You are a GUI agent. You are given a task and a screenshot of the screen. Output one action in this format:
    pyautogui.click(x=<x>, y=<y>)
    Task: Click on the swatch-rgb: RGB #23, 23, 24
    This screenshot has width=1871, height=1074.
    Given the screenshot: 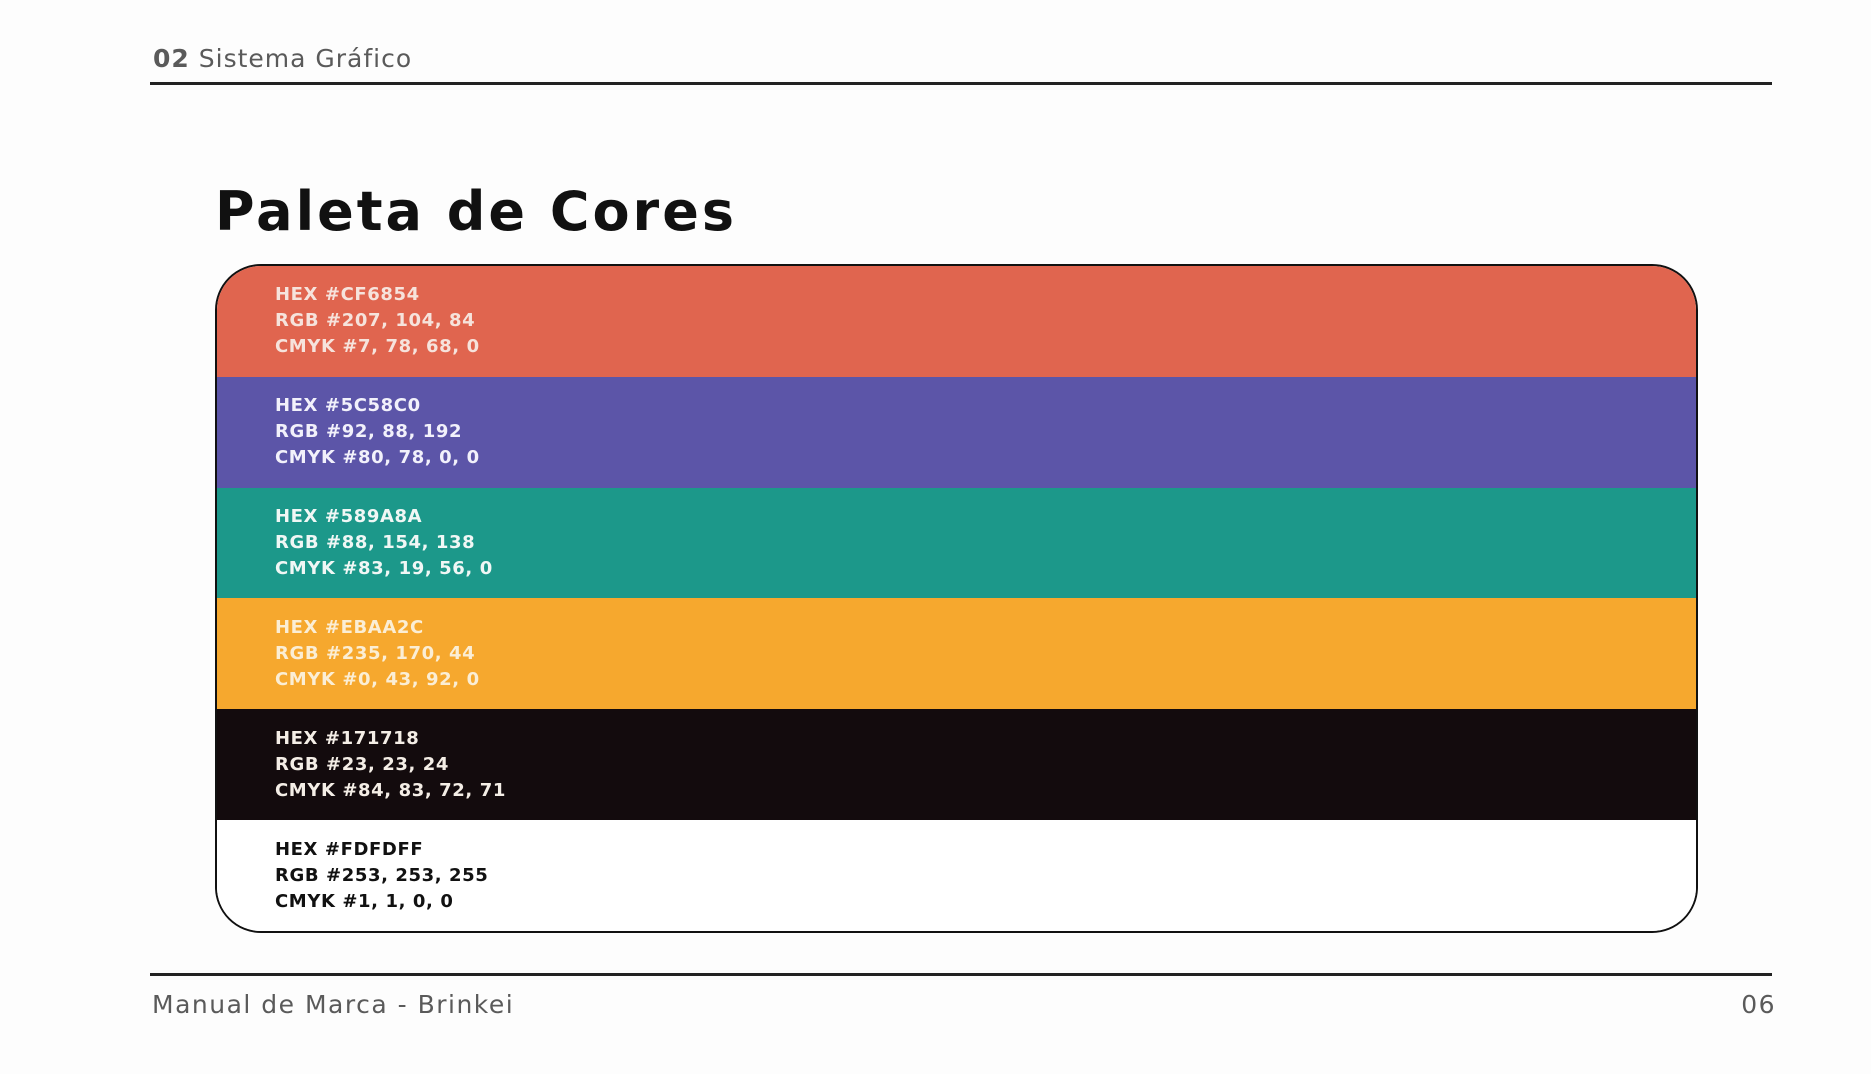 What is the action you would take?
    pyautogui.click(x=362, y=764)
    